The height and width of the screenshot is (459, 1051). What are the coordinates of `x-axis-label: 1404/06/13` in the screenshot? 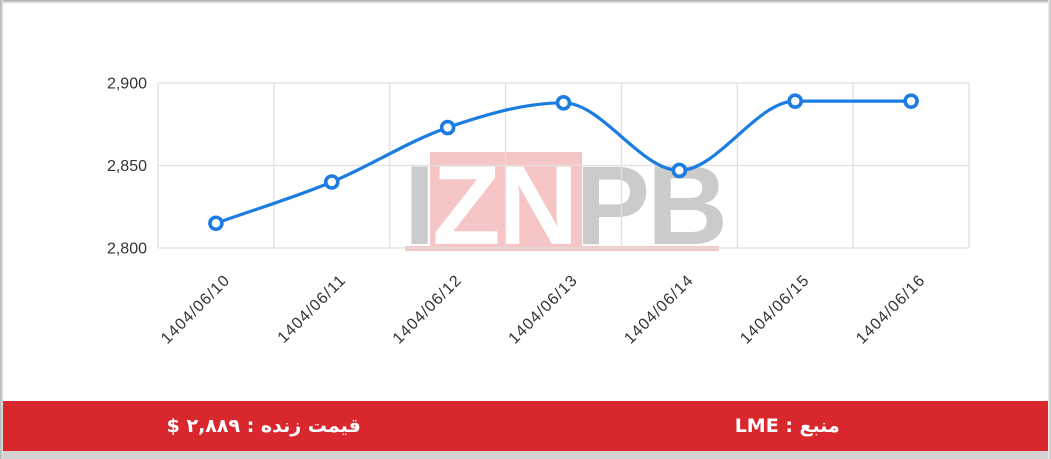 It's located at (544, 310).